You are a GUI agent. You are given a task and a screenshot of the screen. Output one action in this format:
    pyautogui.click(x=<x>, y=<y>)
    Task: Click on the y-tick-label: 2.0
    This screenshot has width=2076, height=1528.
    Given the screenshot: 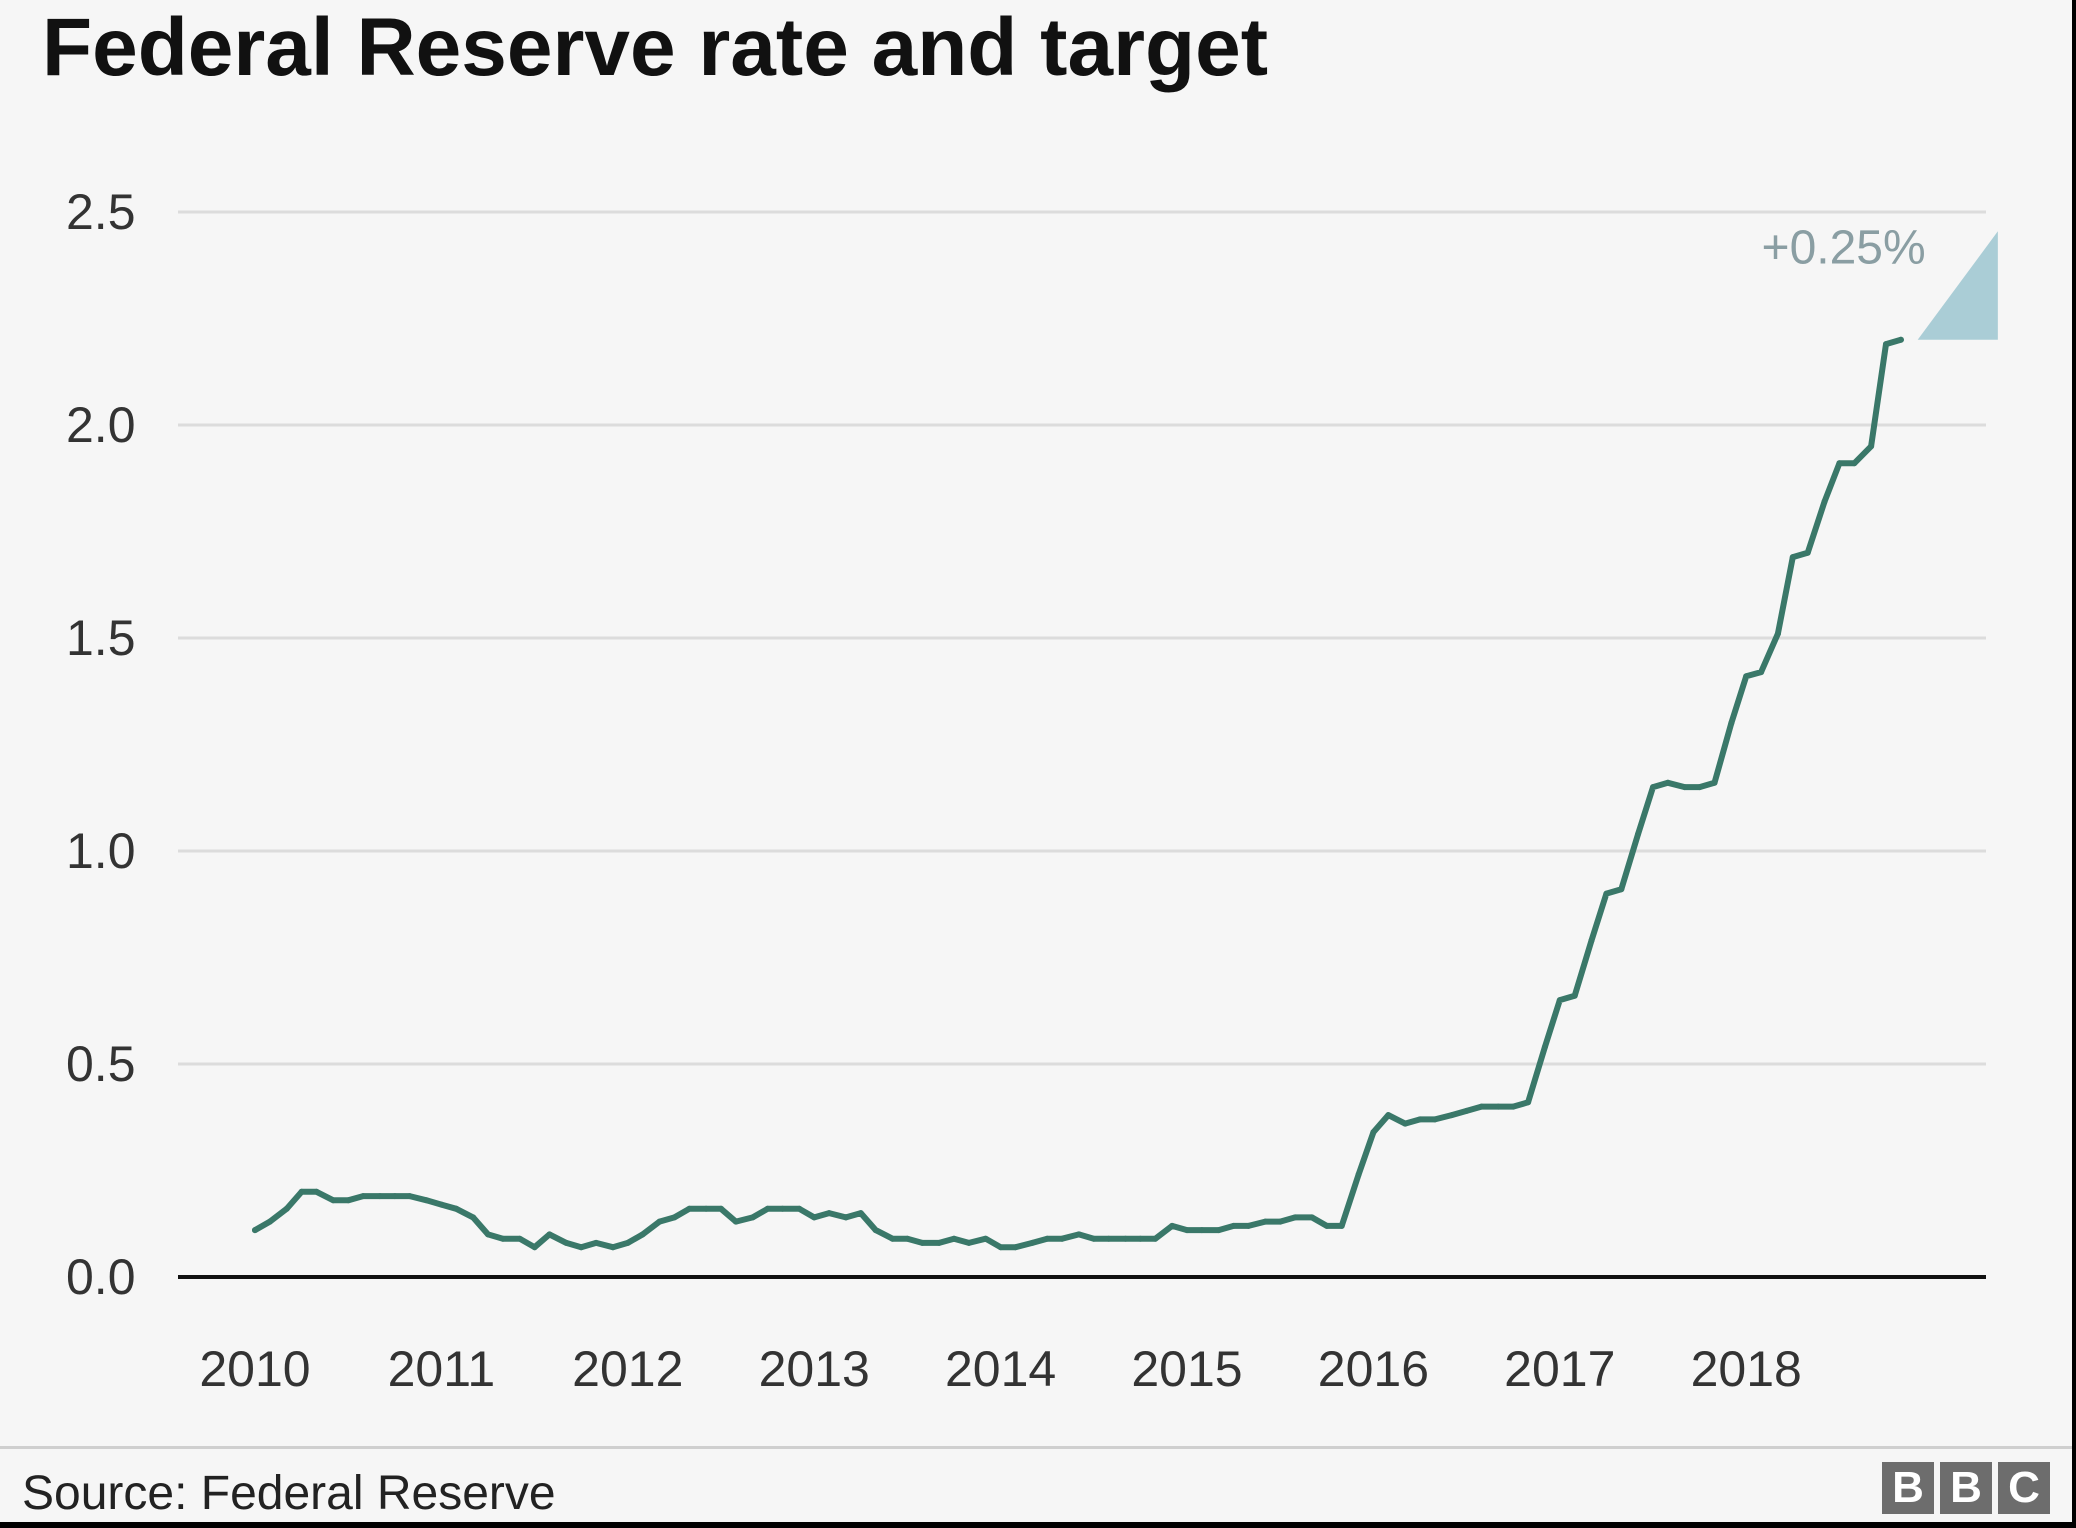 What is the action you would take?
    pyautogui.click(x=101, y=425)
    